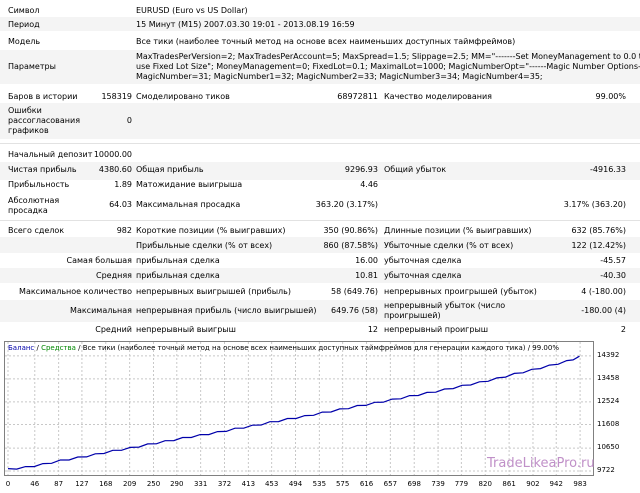 Image resolution: width=640 pixels, height=493 pixels. I want to click on parameters-label: Параметры, so click(32, 66).